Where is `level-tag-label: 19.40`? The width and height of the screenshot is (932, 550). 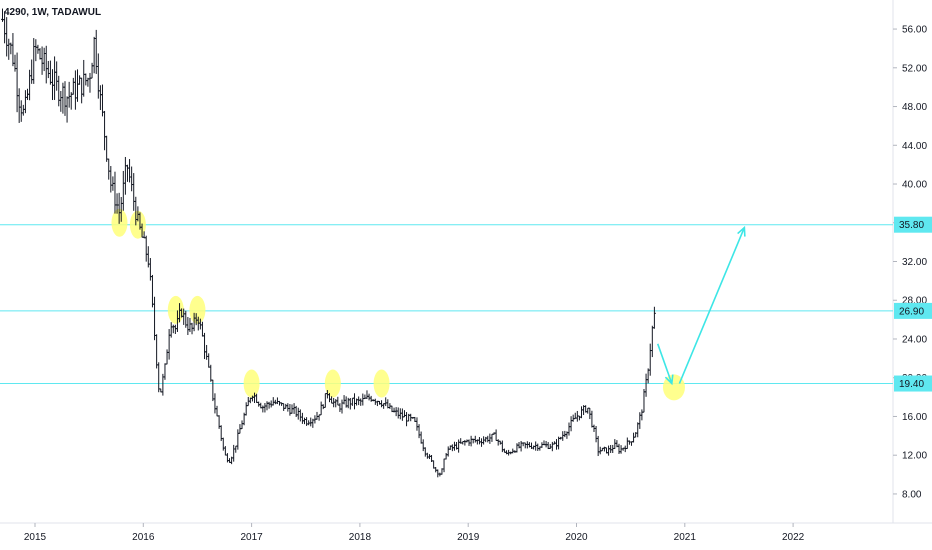
level-tag-label: 19.40 is located at coordinates (911, 384).